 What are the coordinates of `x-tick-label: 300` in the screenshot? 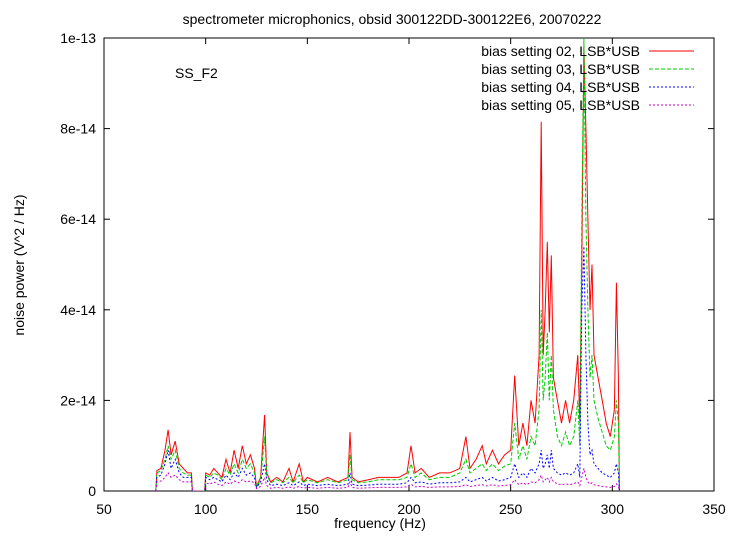 It's located at (613, 509).